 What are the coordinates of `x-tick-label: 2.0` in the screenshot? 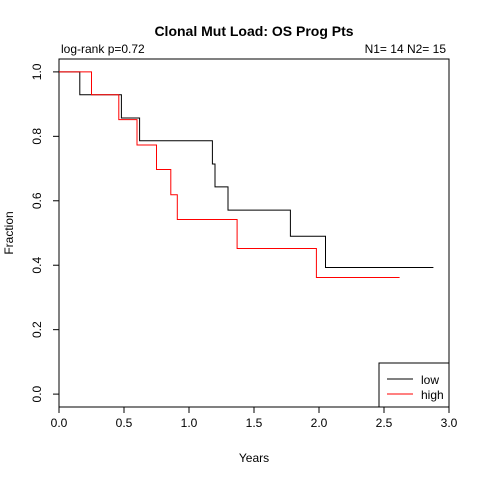 It's located at (319, 423).